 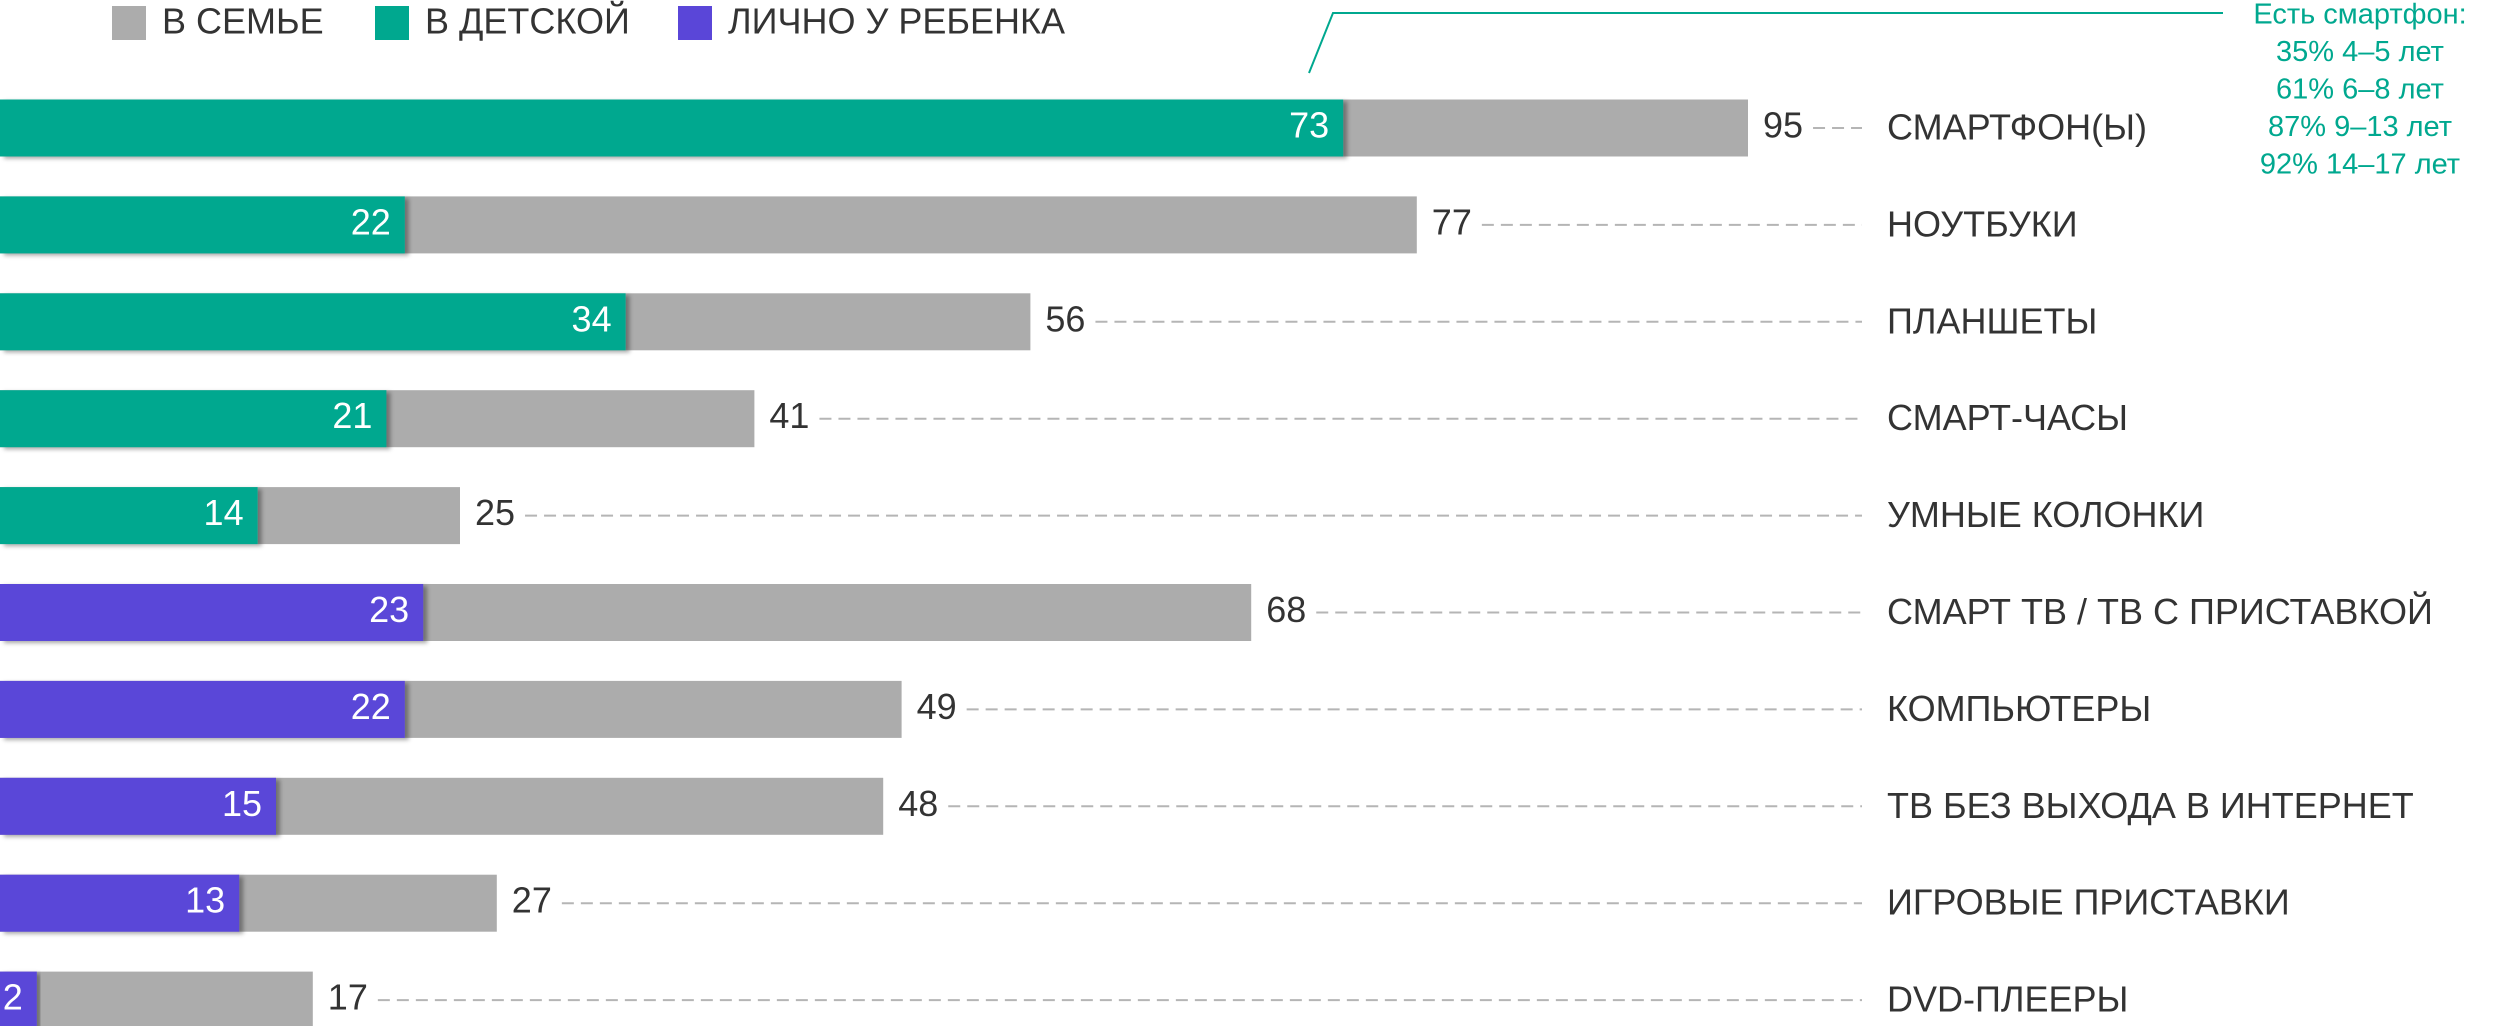 I want to click on category-label: ПЛАНШЕТЫ, so click(x=1992, y=320).